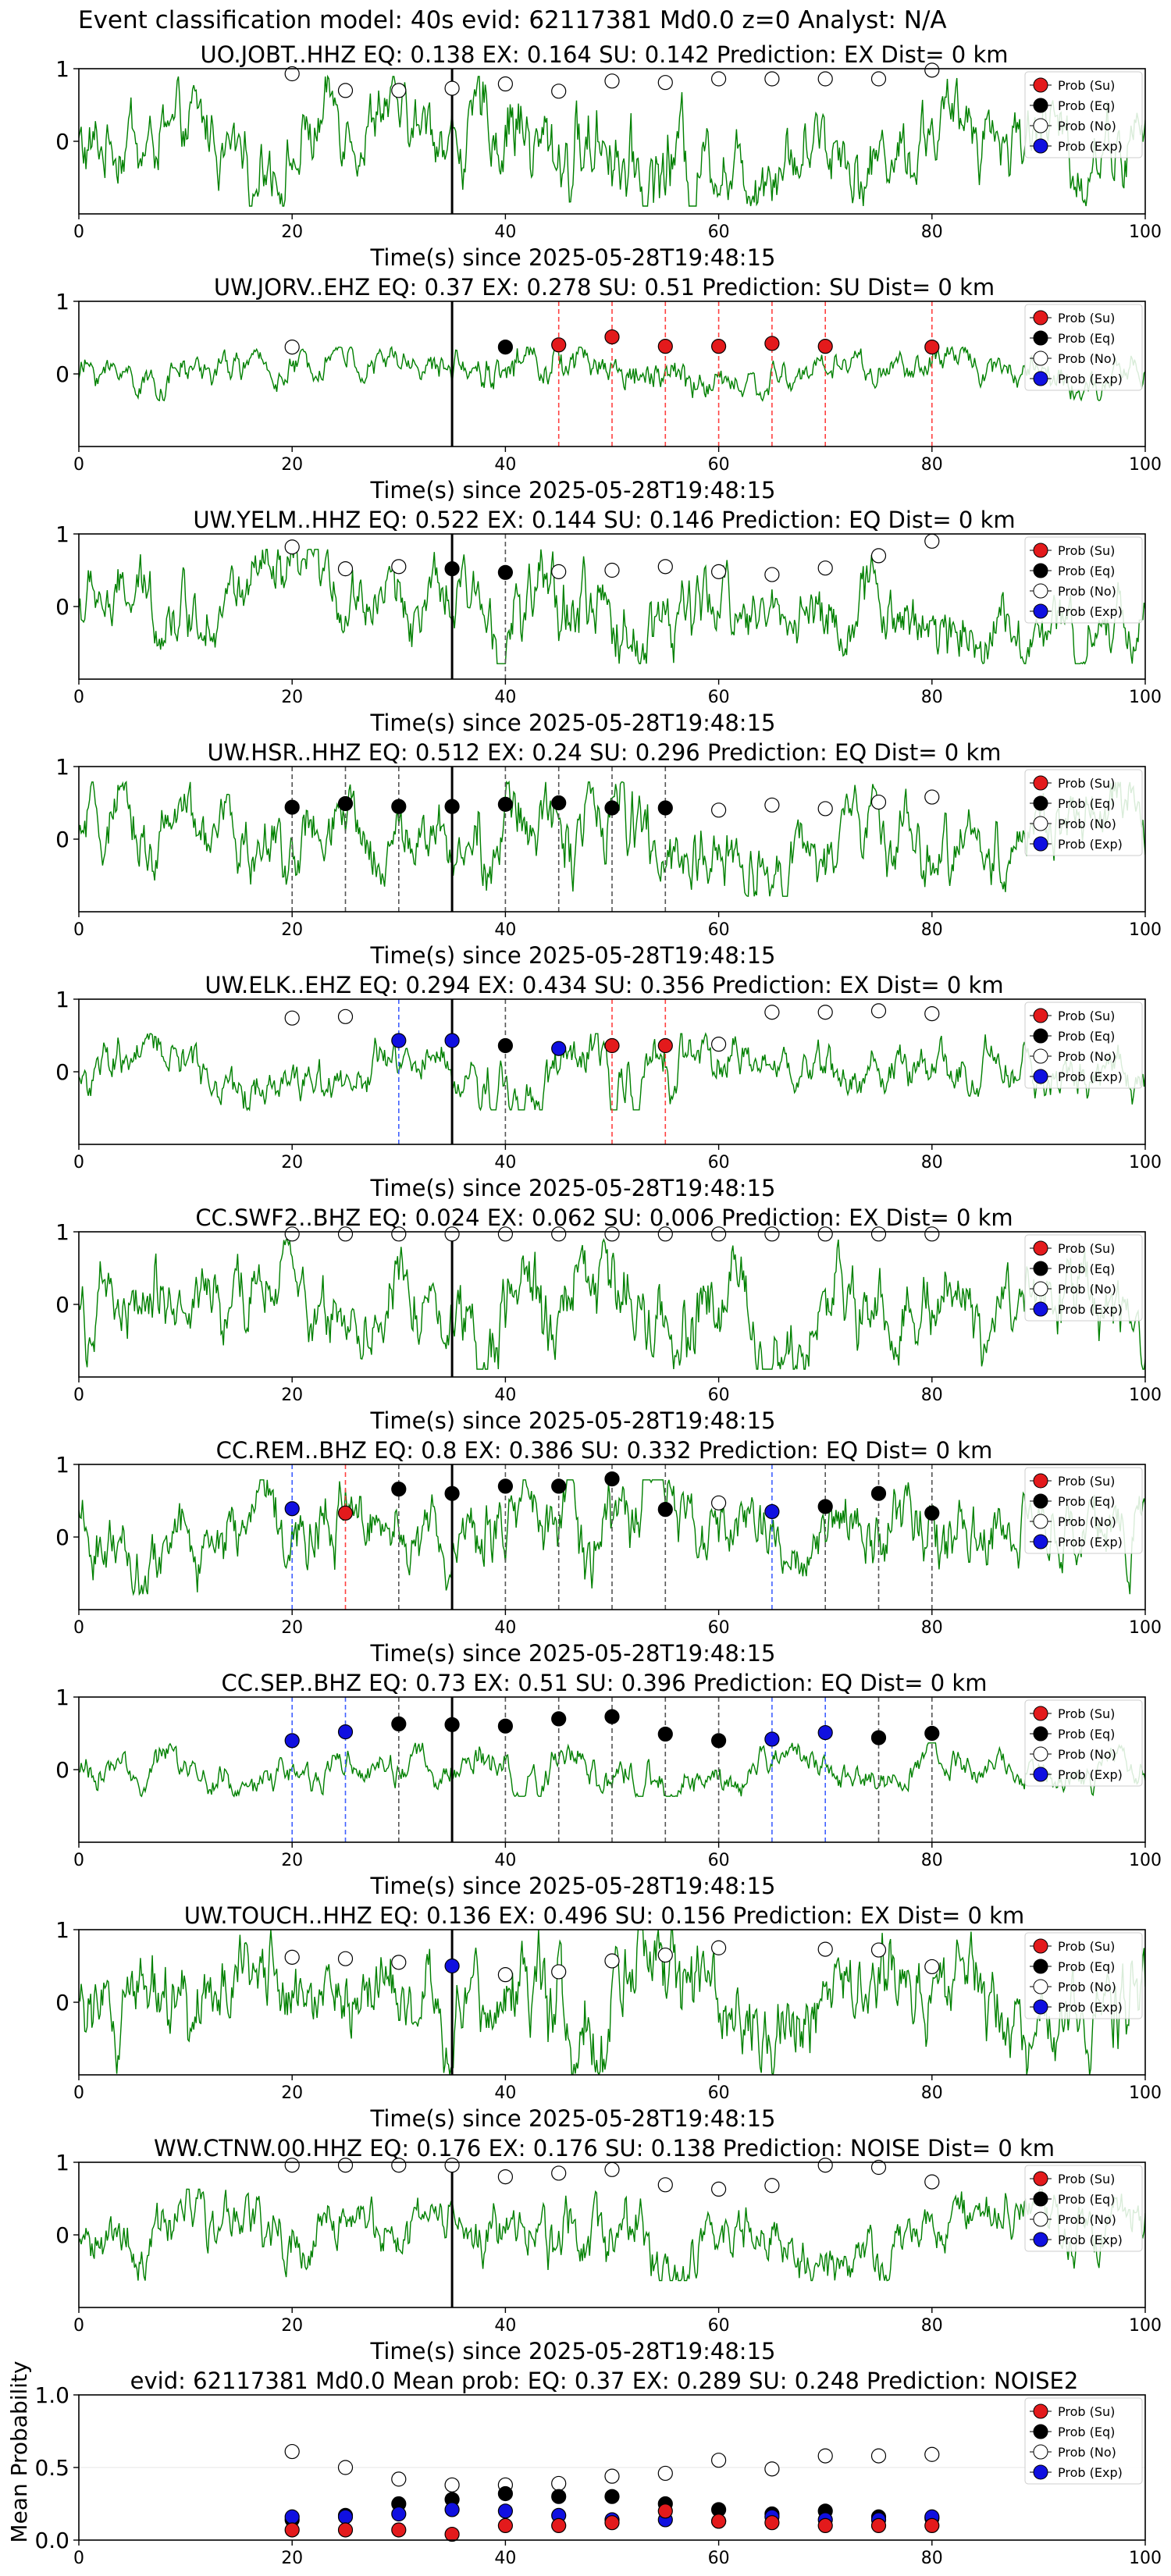 This screenshot has height=2576, width=1171. What do you see at coordinates (78, 1628) in the screenshot?
I see `x-tick-label: 0` at bounding box center [78, 1628].